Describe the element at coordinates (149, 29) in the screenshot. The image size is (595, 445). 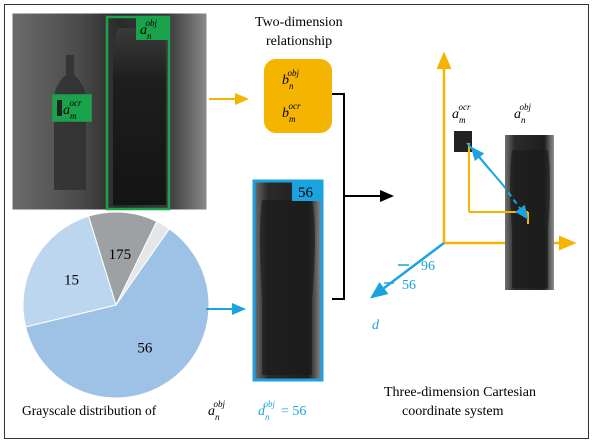
I see `object-label: anobj` at that location.